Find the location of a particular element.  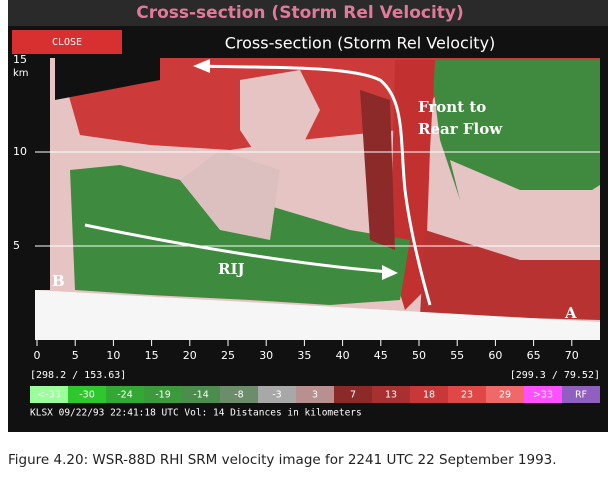

scale-label: 3 is located at coordinates (315, 395).